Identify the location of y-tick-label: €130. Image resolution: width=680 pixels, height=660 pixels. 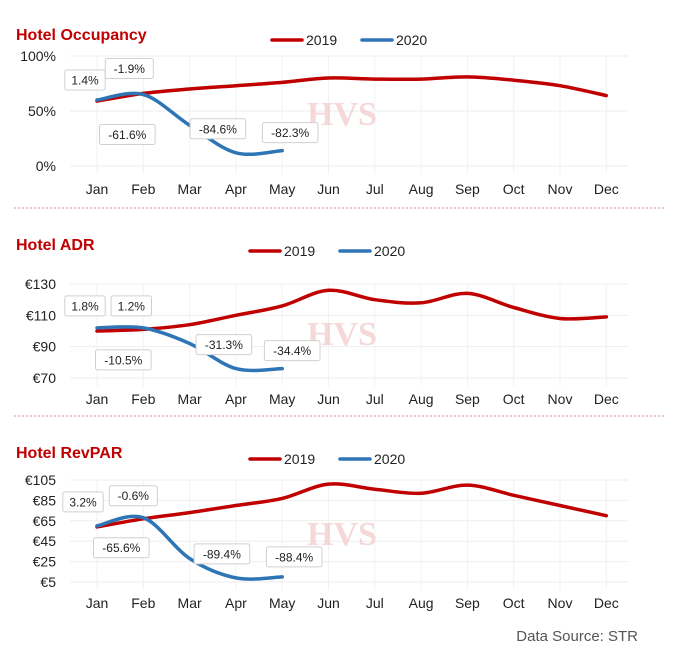
(40, 284).